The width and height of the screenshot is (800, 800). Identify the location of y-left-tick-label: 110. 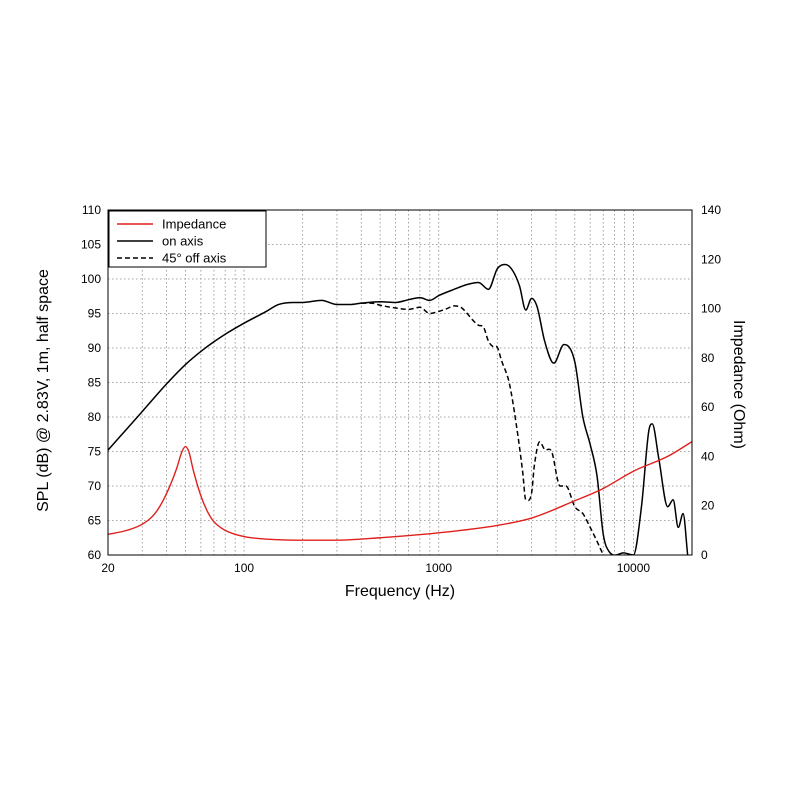
(91, 210).